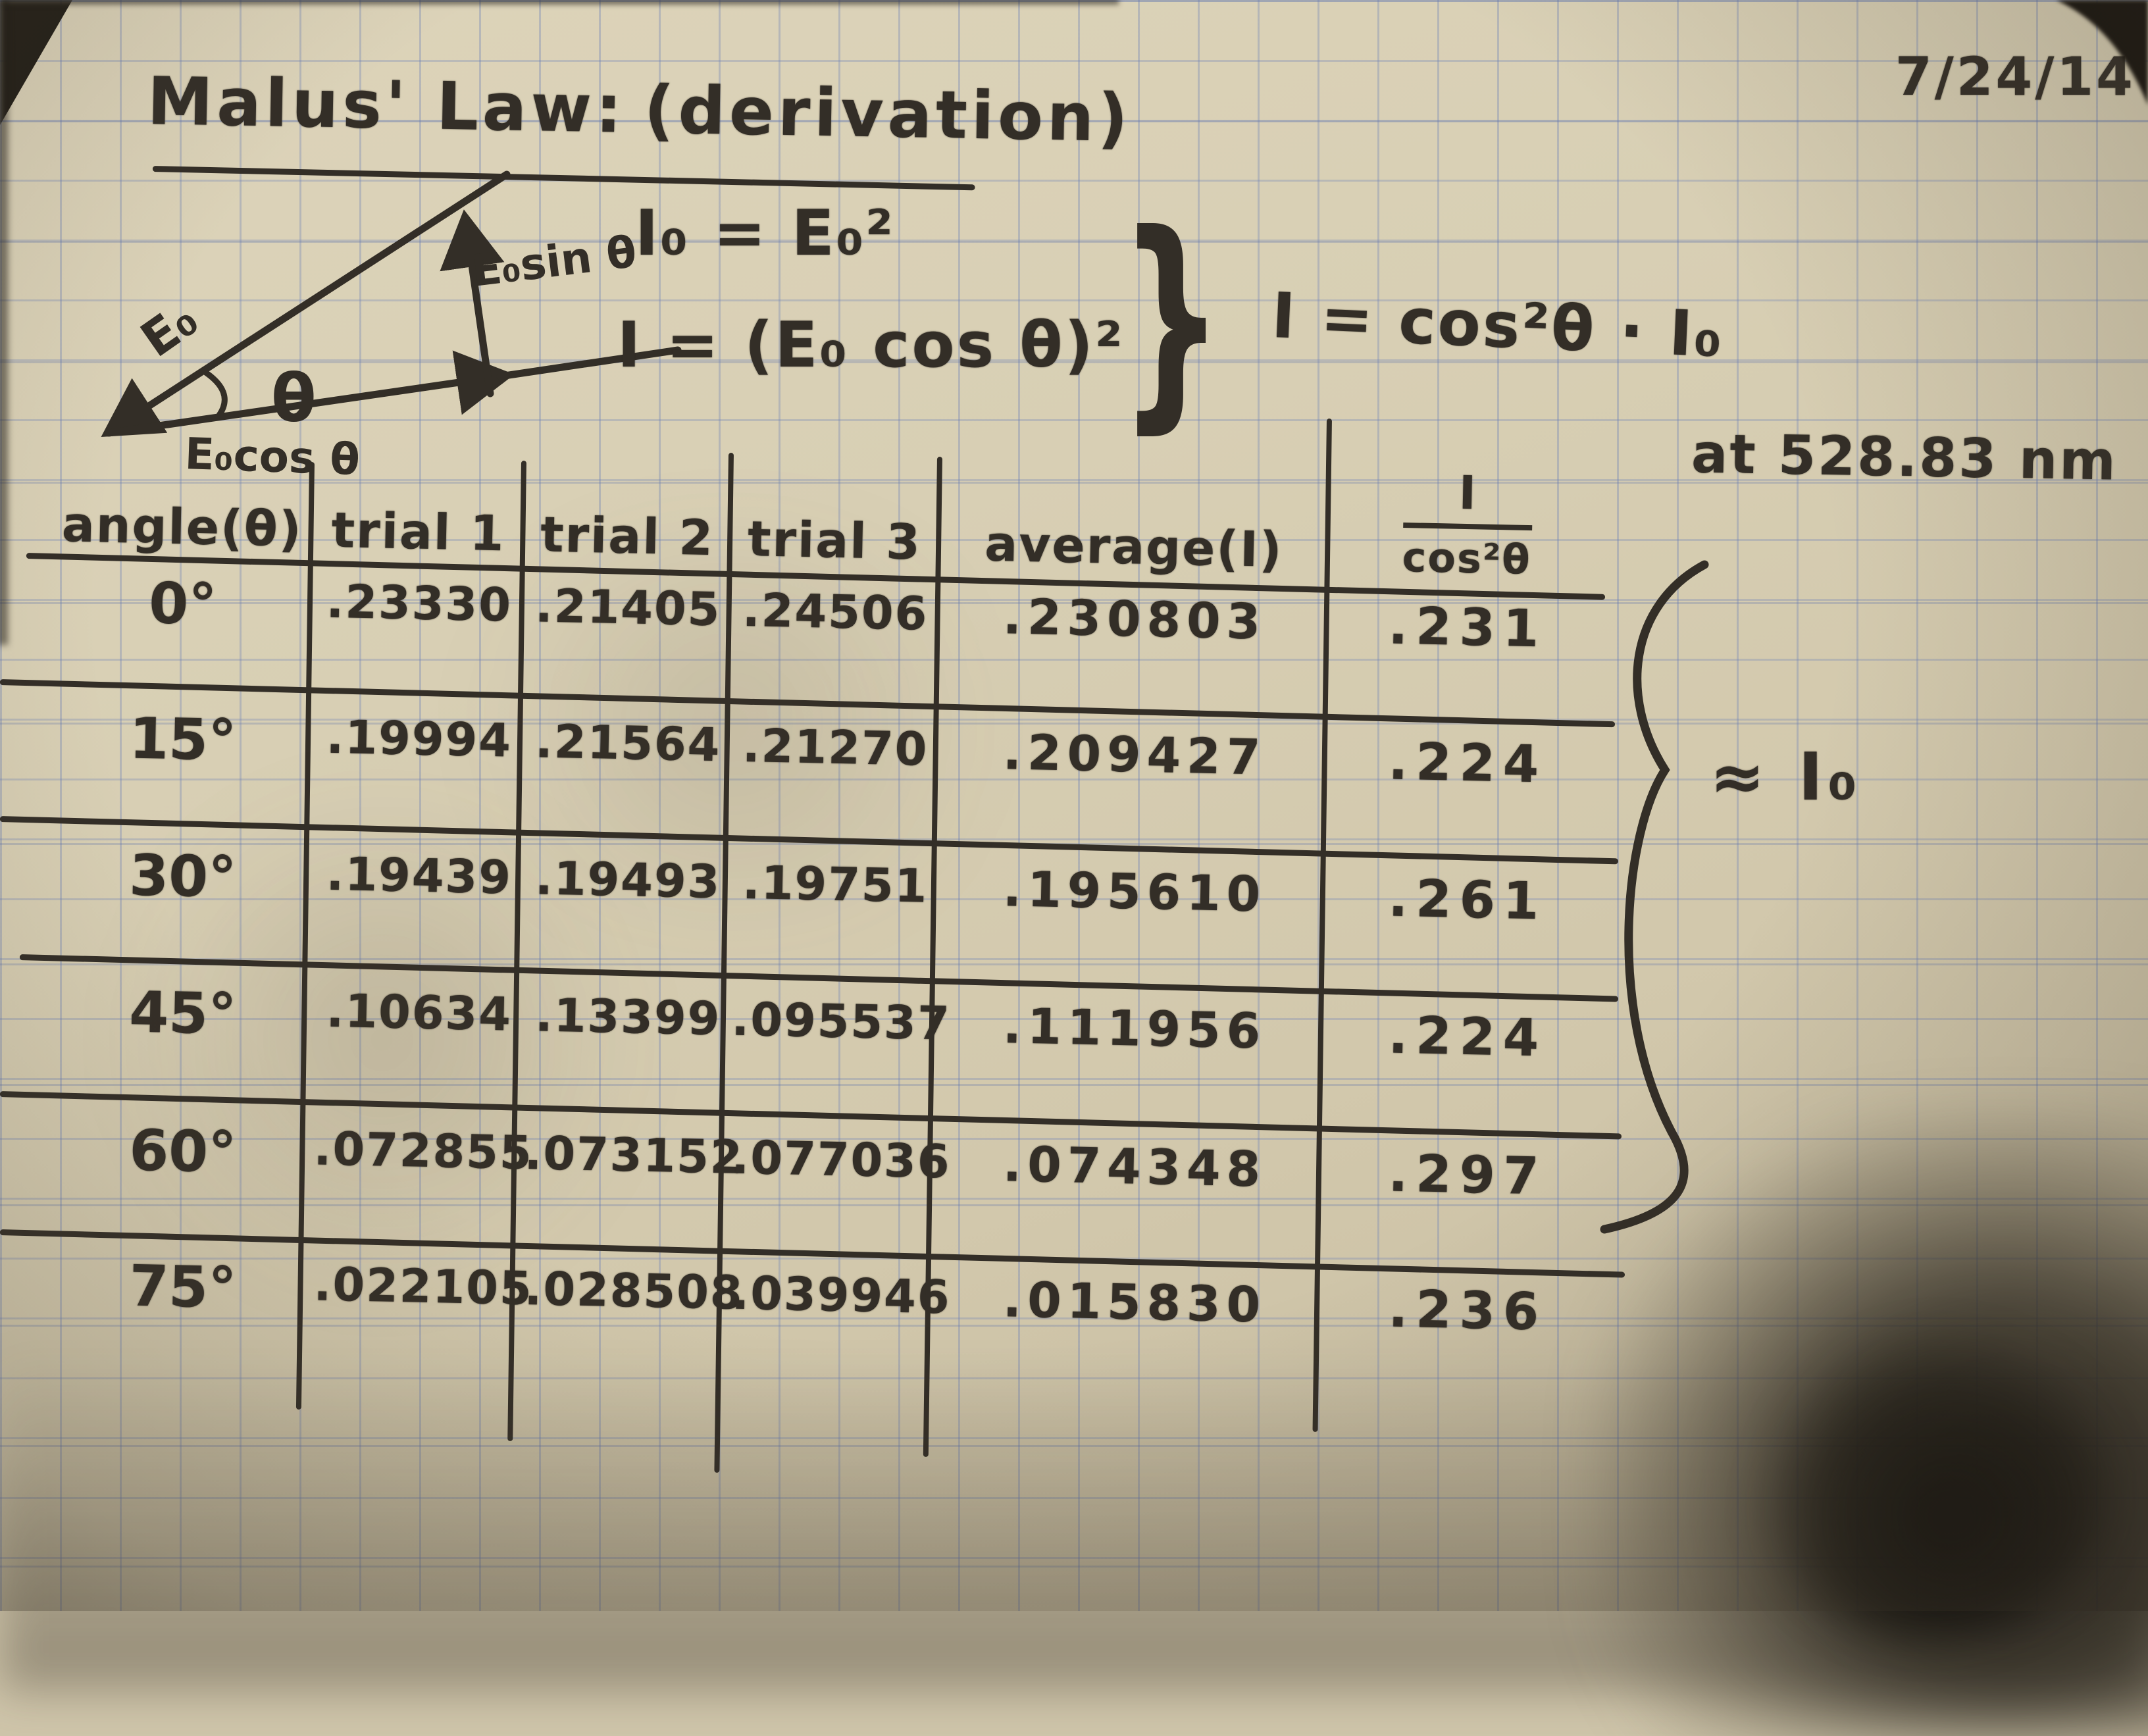 This screenshot has width=2148, height=1736. I want to click on header-average: average(I), so click(1134, 547).